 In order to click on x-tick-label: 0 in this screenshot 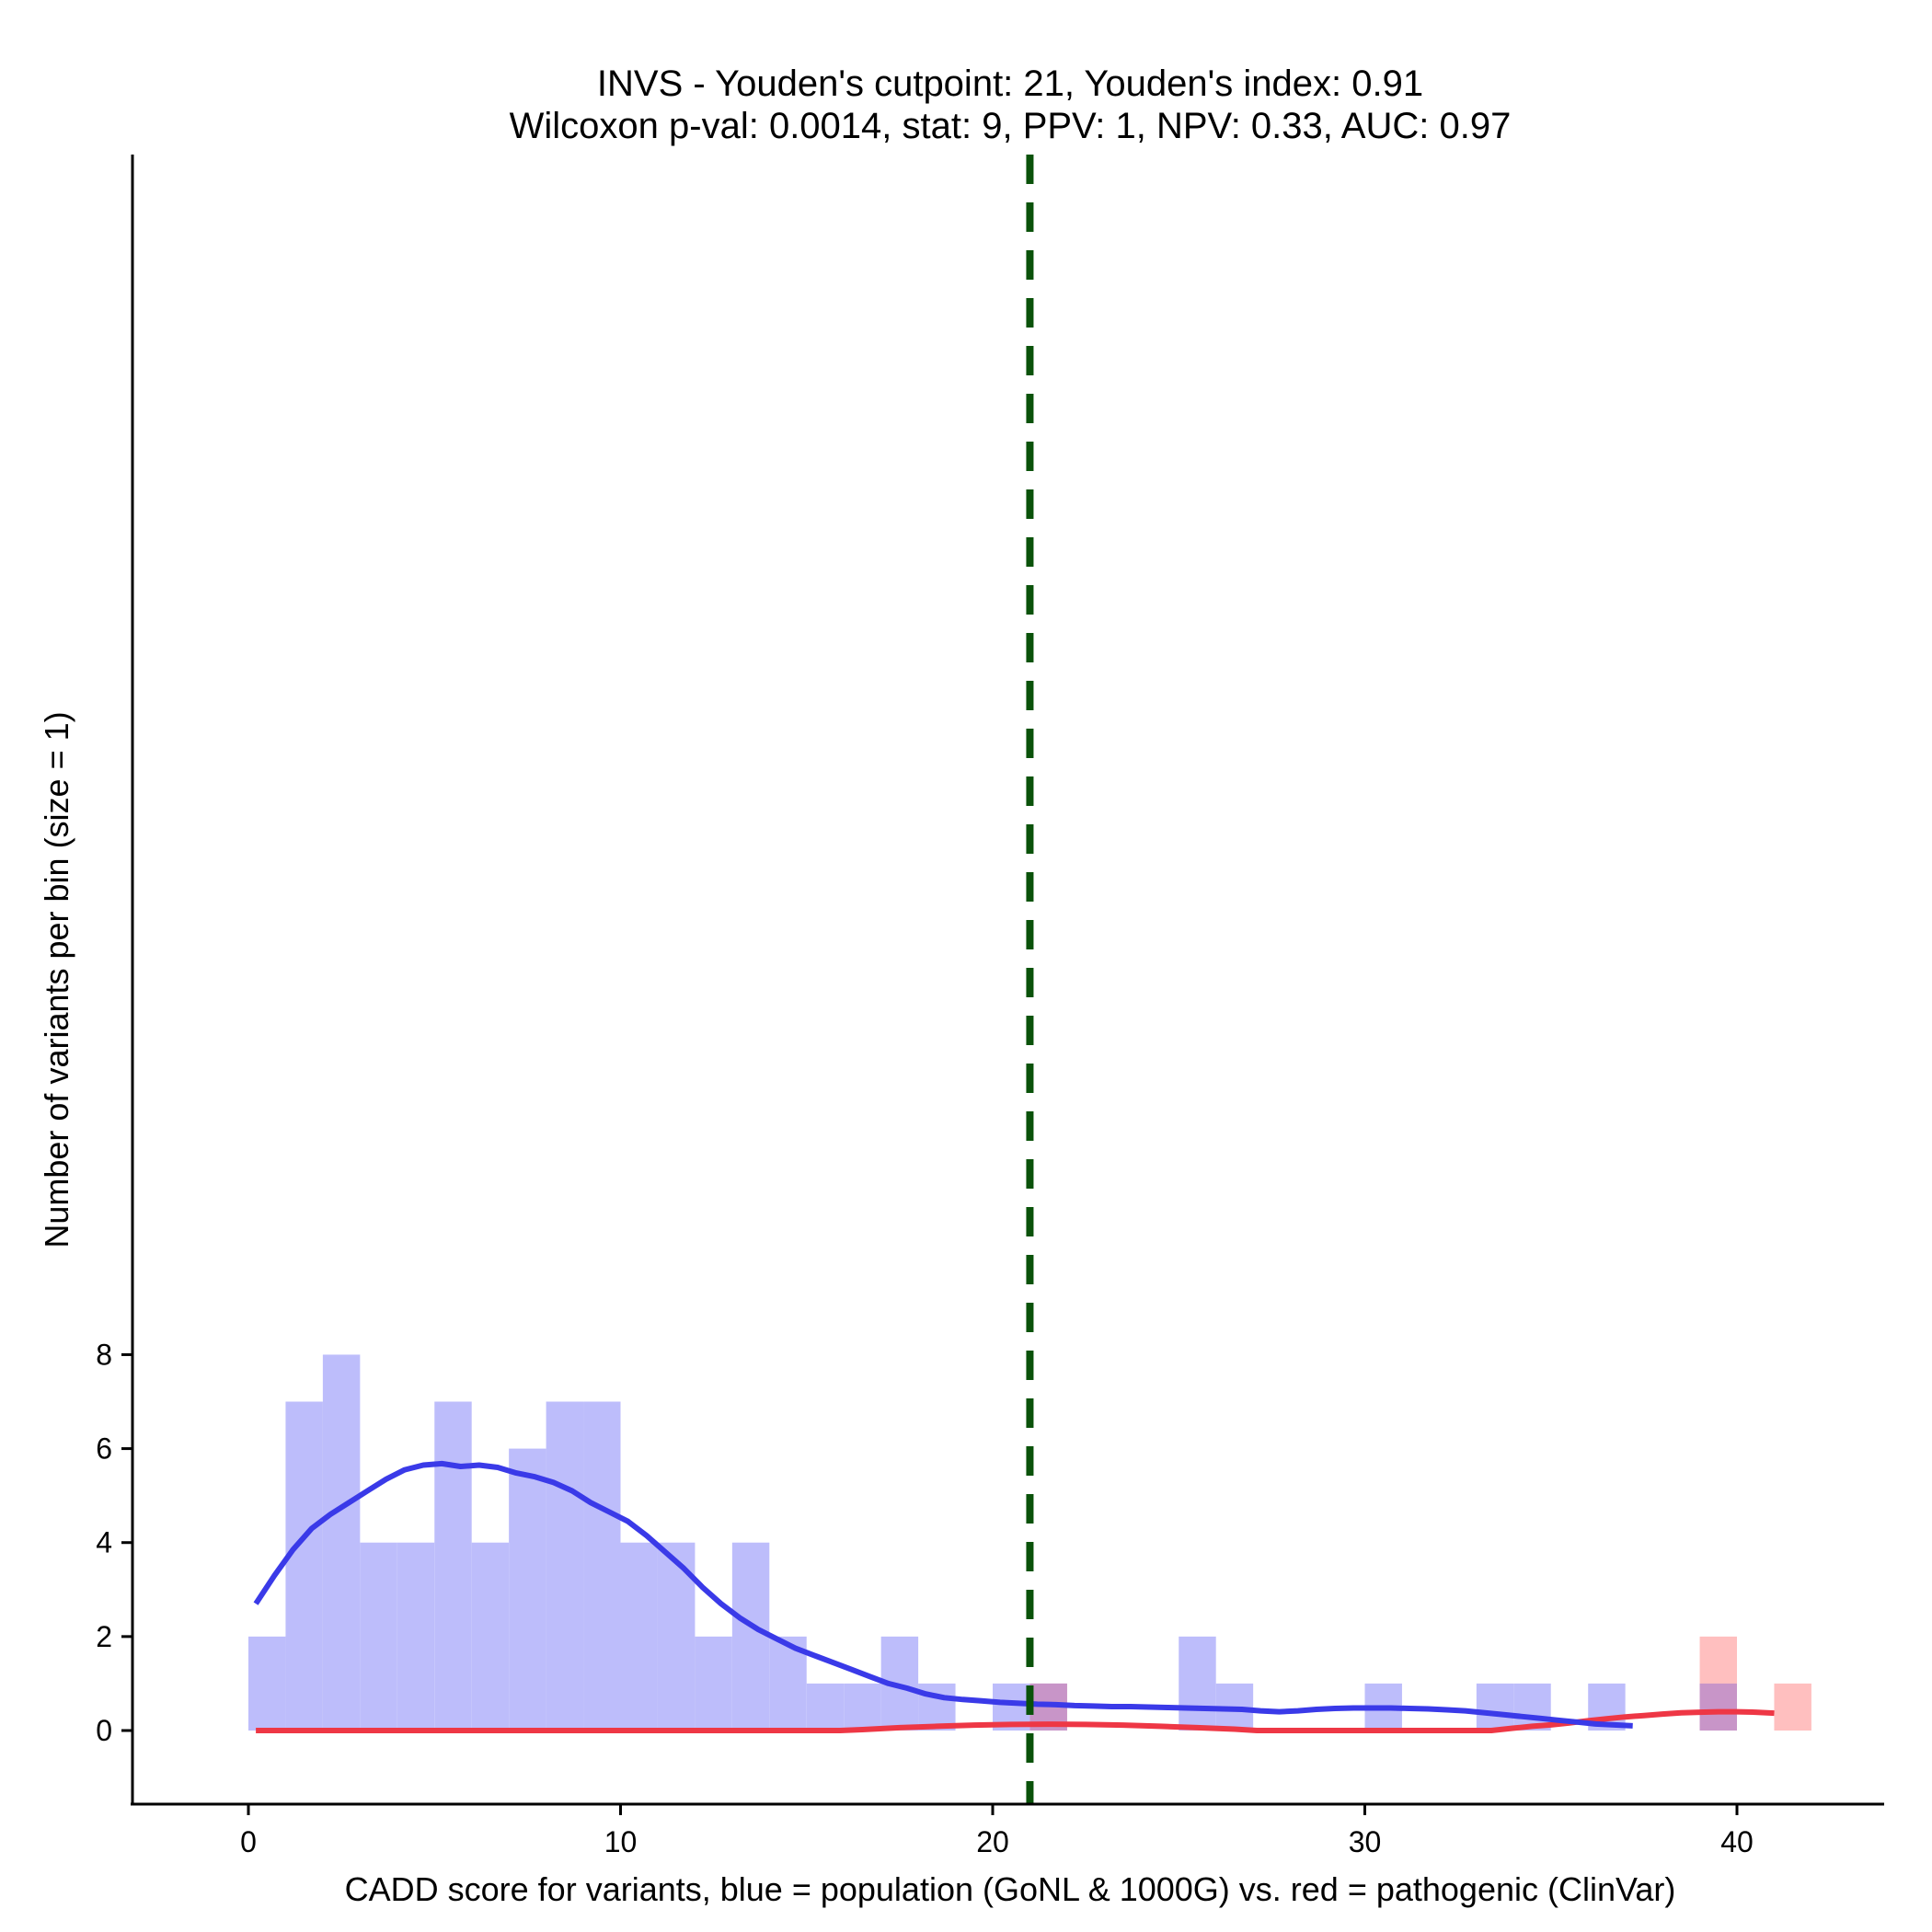, I will do `click(248, 1841)`.